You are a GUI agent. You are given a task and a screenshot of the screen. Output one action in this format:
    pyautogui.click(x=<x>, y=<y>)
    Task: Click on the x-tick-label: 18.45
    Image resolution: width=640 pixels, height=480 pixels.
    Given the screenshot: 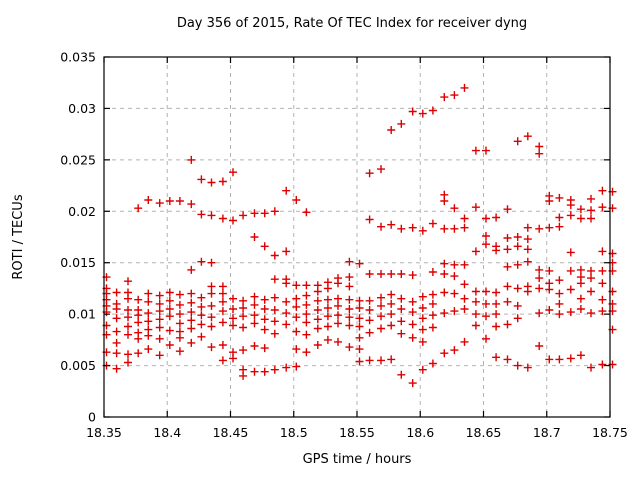 What is the action you would take?
    pyautogui.click(x=231, y=432)
    